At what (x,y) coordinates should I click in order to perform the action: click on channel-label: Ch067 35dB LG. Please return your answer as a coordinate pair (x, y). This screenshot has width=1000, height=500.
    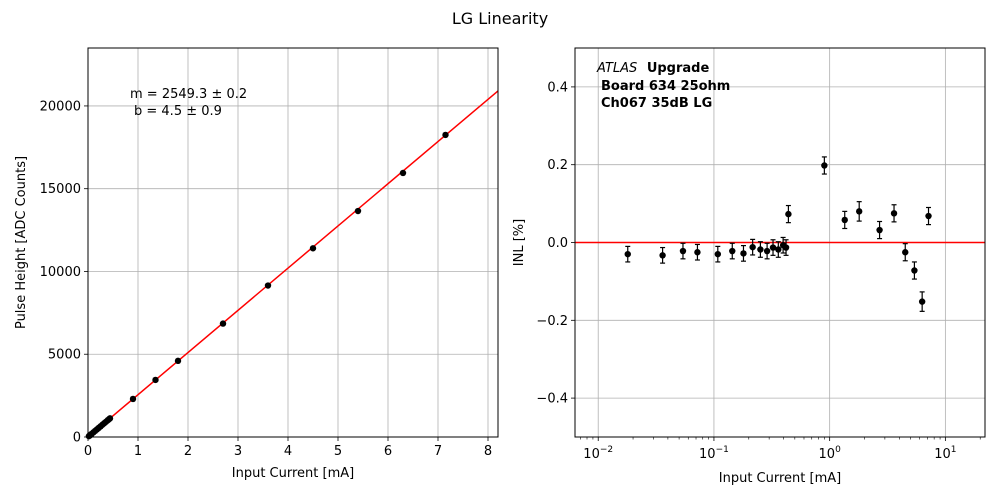
    Looking at the image, I should click on (656, 103).